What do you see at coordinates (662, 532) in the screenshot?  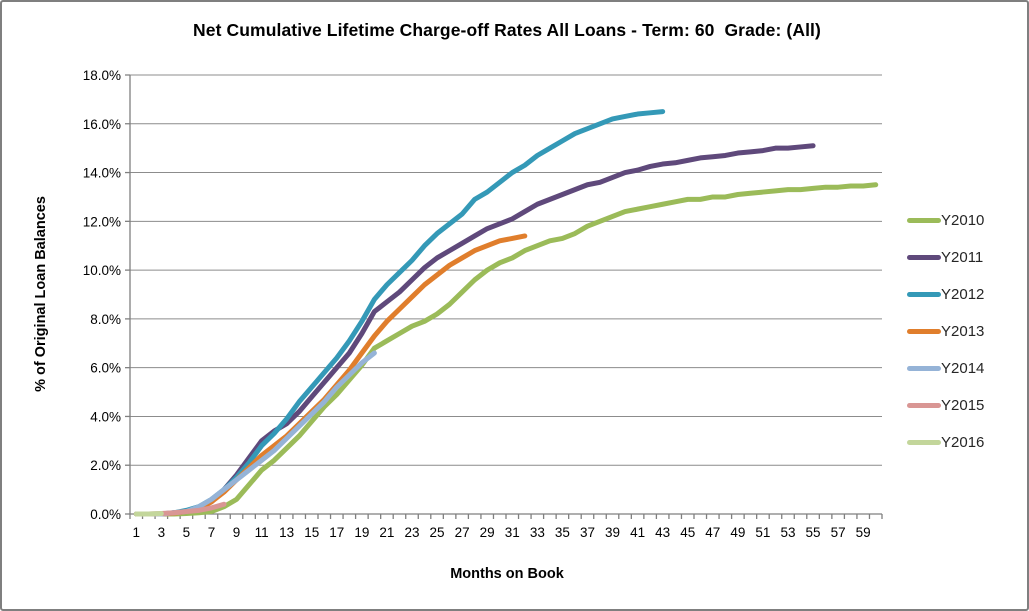 I see `x-tick-label: 43` at bounding box center [662, 532].